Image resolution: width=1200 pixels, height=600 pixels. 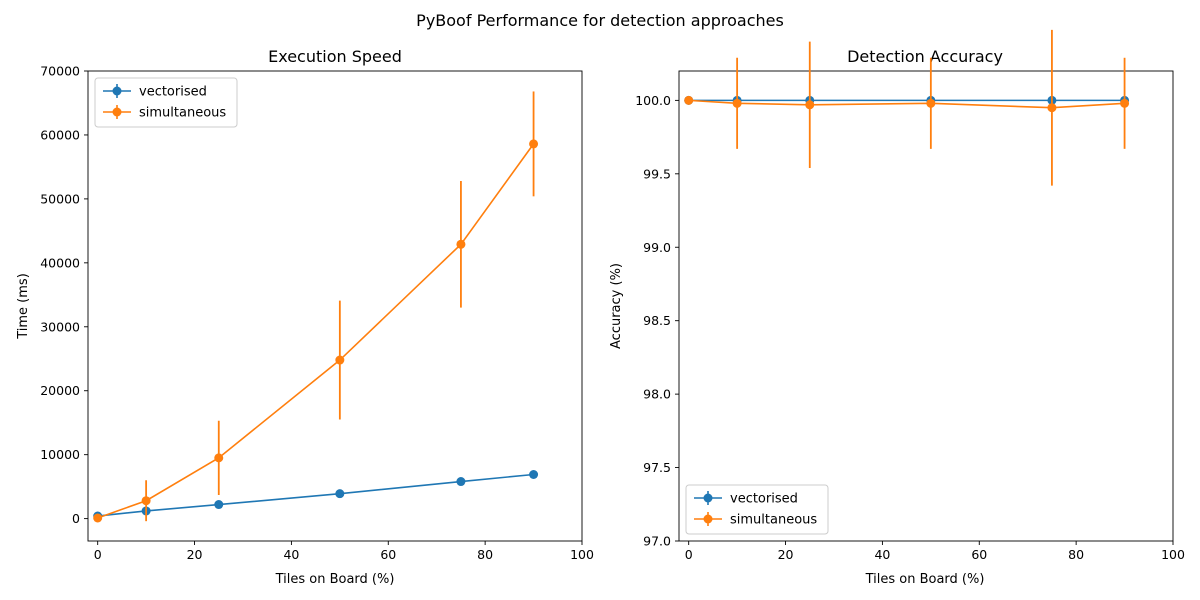 I want to click on accuracy-legend-simultaneous-marker, so click(x=708, y=519).